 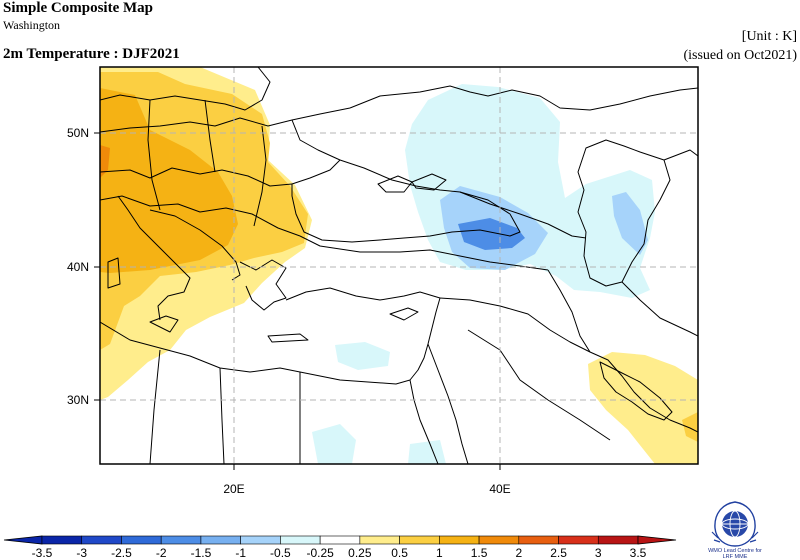 What do you see at coordinates (630, 223) in the screenshot?
I see `cool-anomaly-mid-caspian` at bounding box center [630, 223].